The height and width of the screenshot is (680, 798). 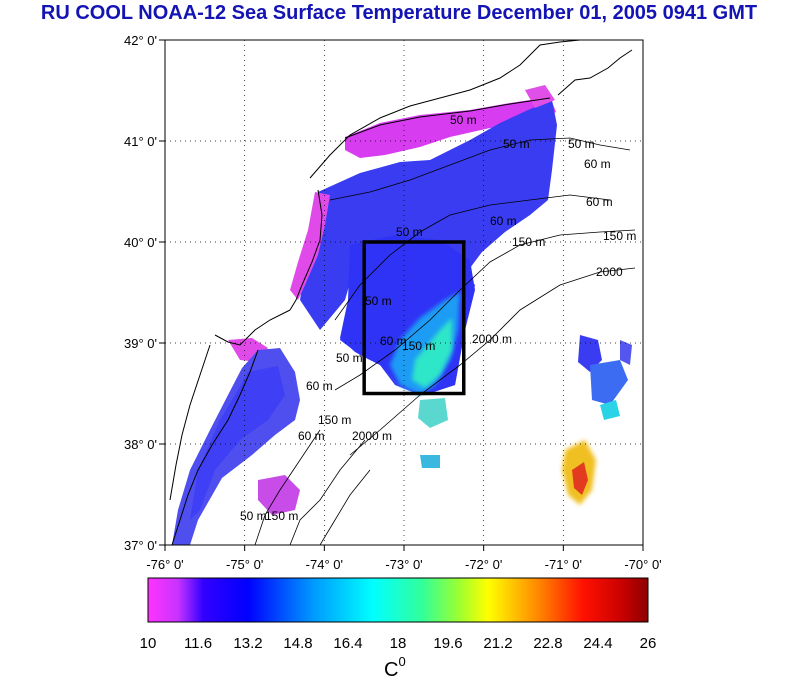 I want to click on coastline-delaware-bay, so click(x=252, y=327).